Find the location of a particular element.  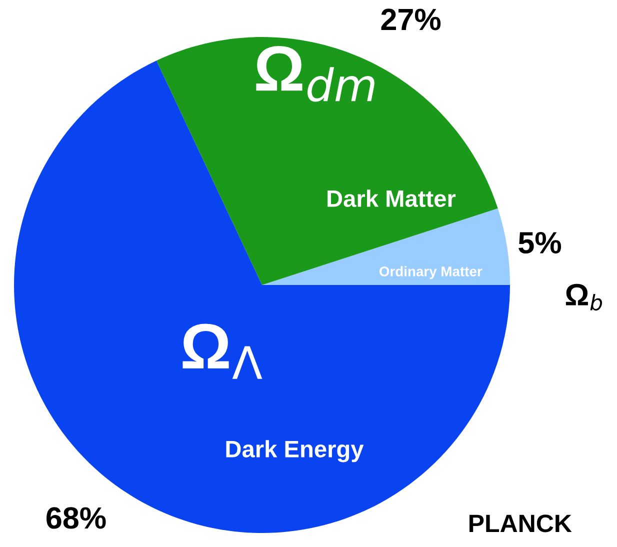

slice-label: Ordinary Matter is located at coordinates (431, 273).